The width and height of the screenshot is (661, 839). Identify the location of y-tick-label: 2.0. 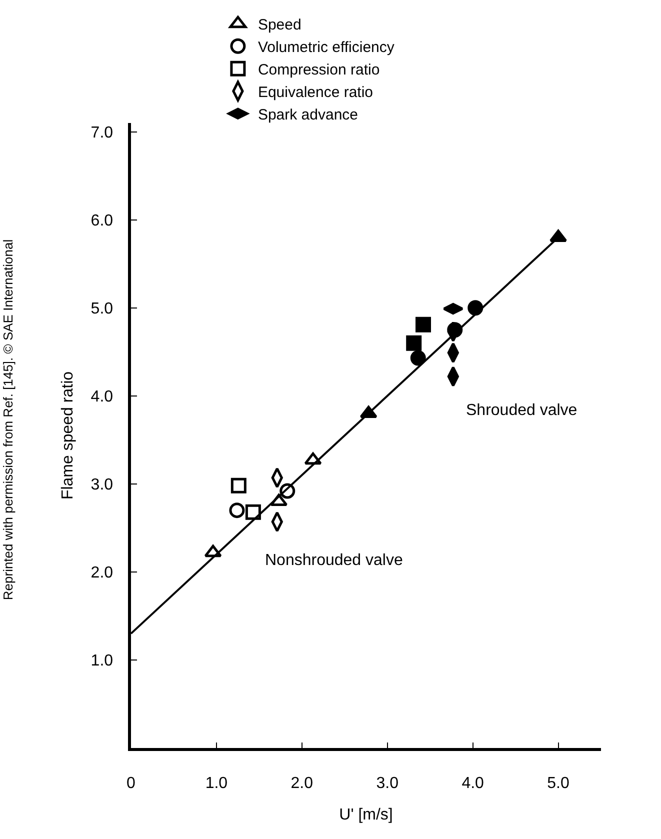
(102, 573).